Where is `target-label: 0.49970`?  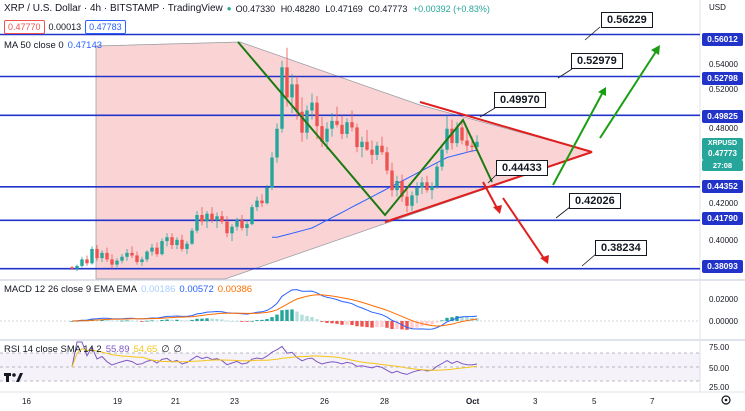
target-label: 0.49970 is located at coordinates (520, 100).